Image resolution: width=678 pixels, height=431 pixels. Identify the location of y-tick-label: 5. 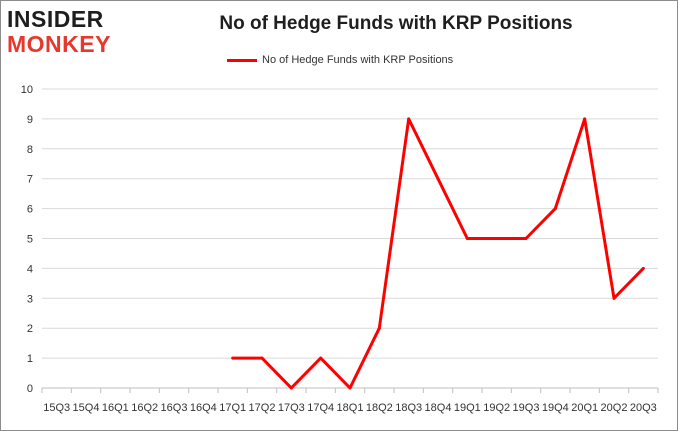
(30, 240).